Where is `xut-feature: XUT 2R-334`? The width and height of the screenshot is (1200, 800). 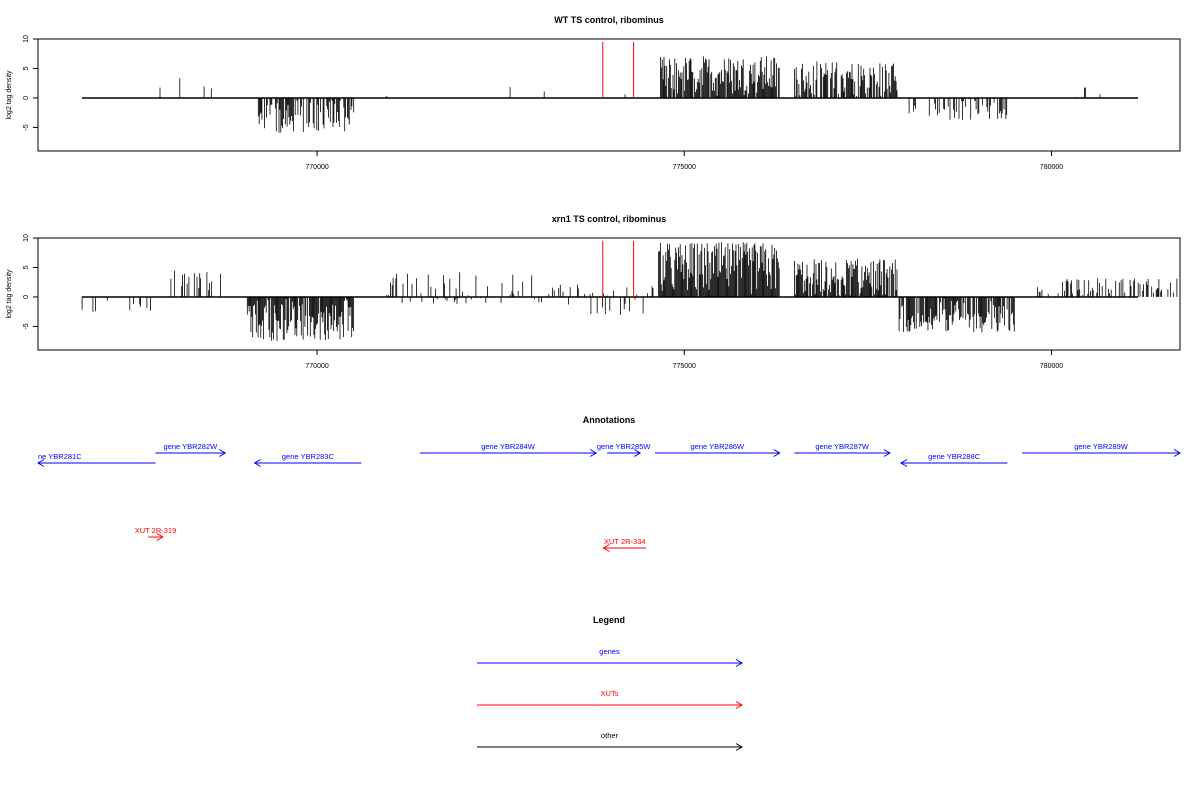 xut-feature: XUT 2R-334 is located at coordinates (624, 544).